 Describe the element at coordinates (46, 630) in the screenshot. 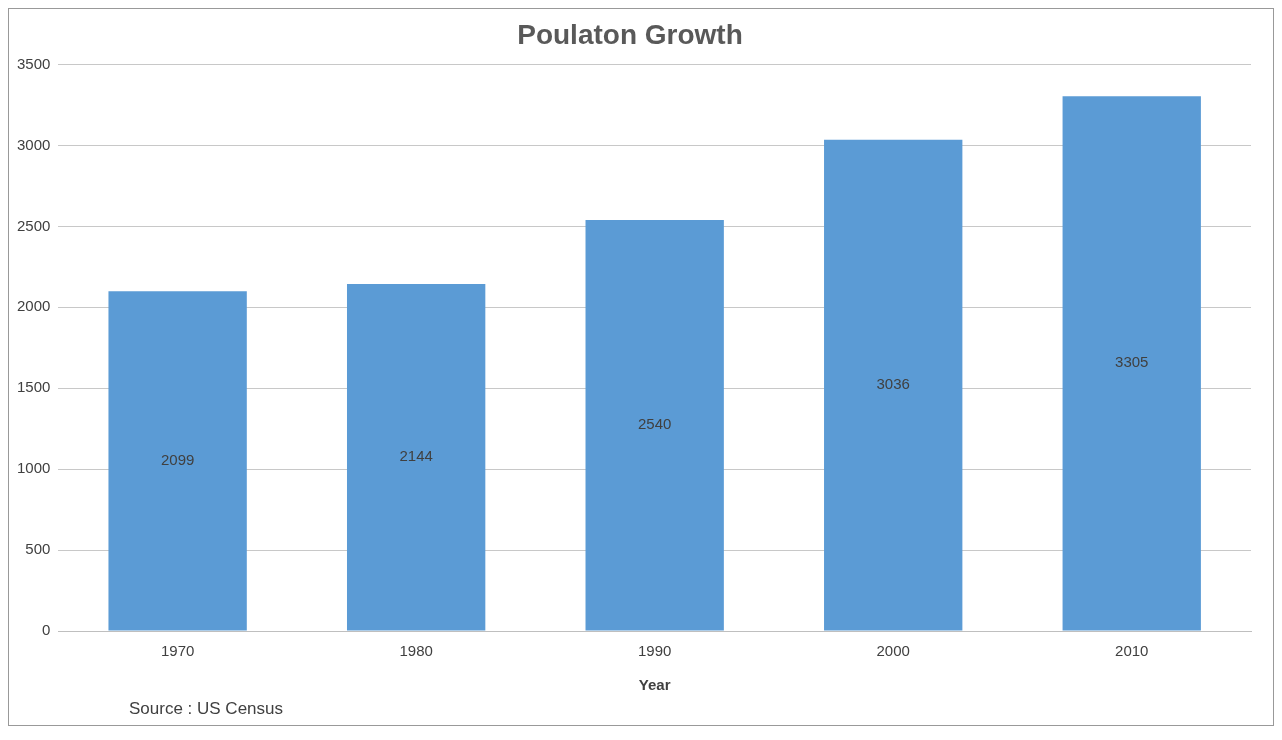

I see `y-tick-label: 0` at that location.